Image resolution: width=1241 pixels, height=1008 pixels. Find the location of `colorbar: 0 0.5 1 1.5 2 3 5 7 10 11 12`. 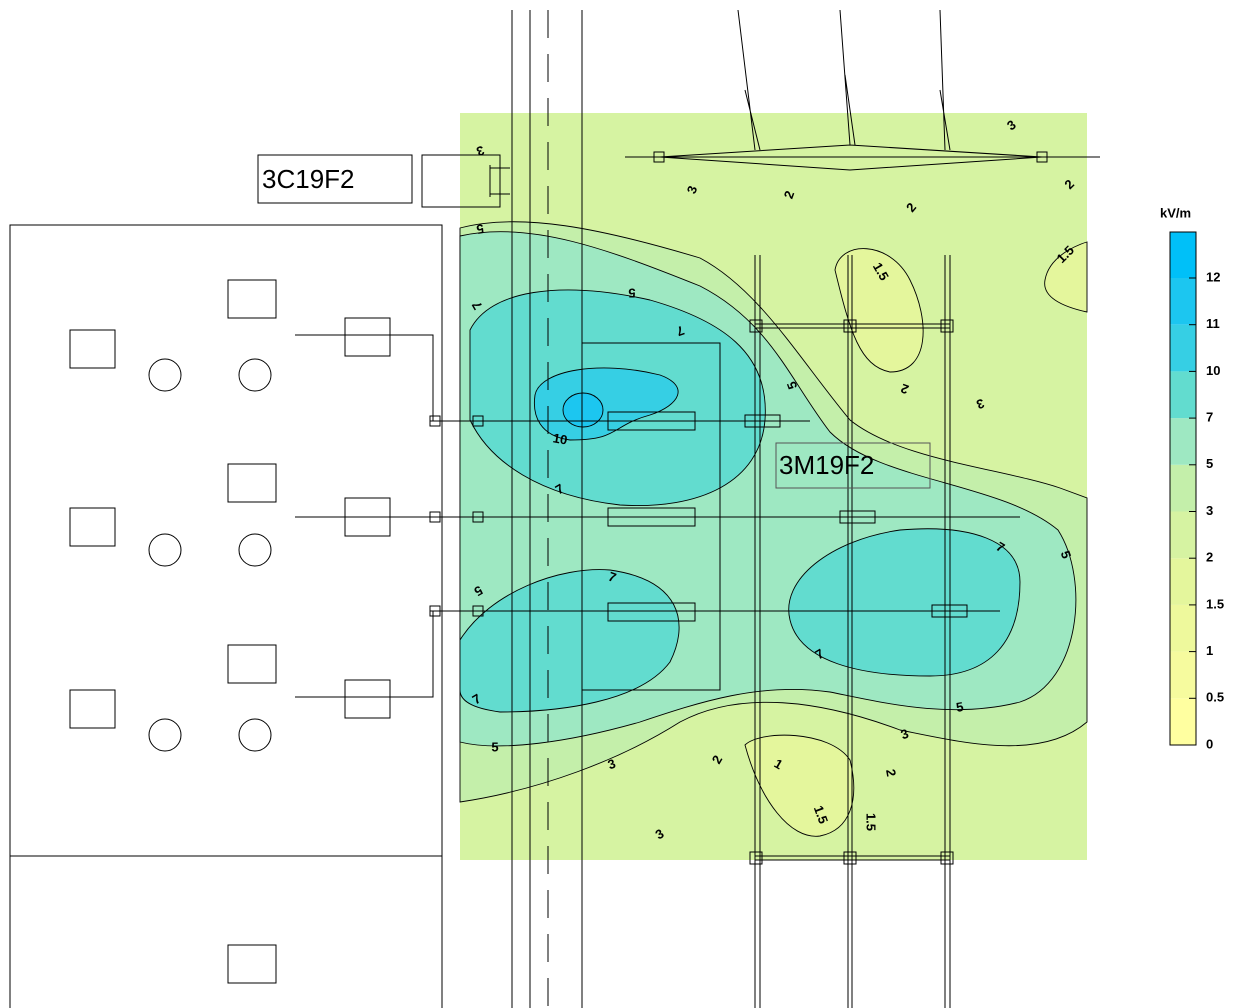

colorbar: 0 0.5 1 1.5 2 3 5 7 10 11 12 is located at coordinates (1196, 491).